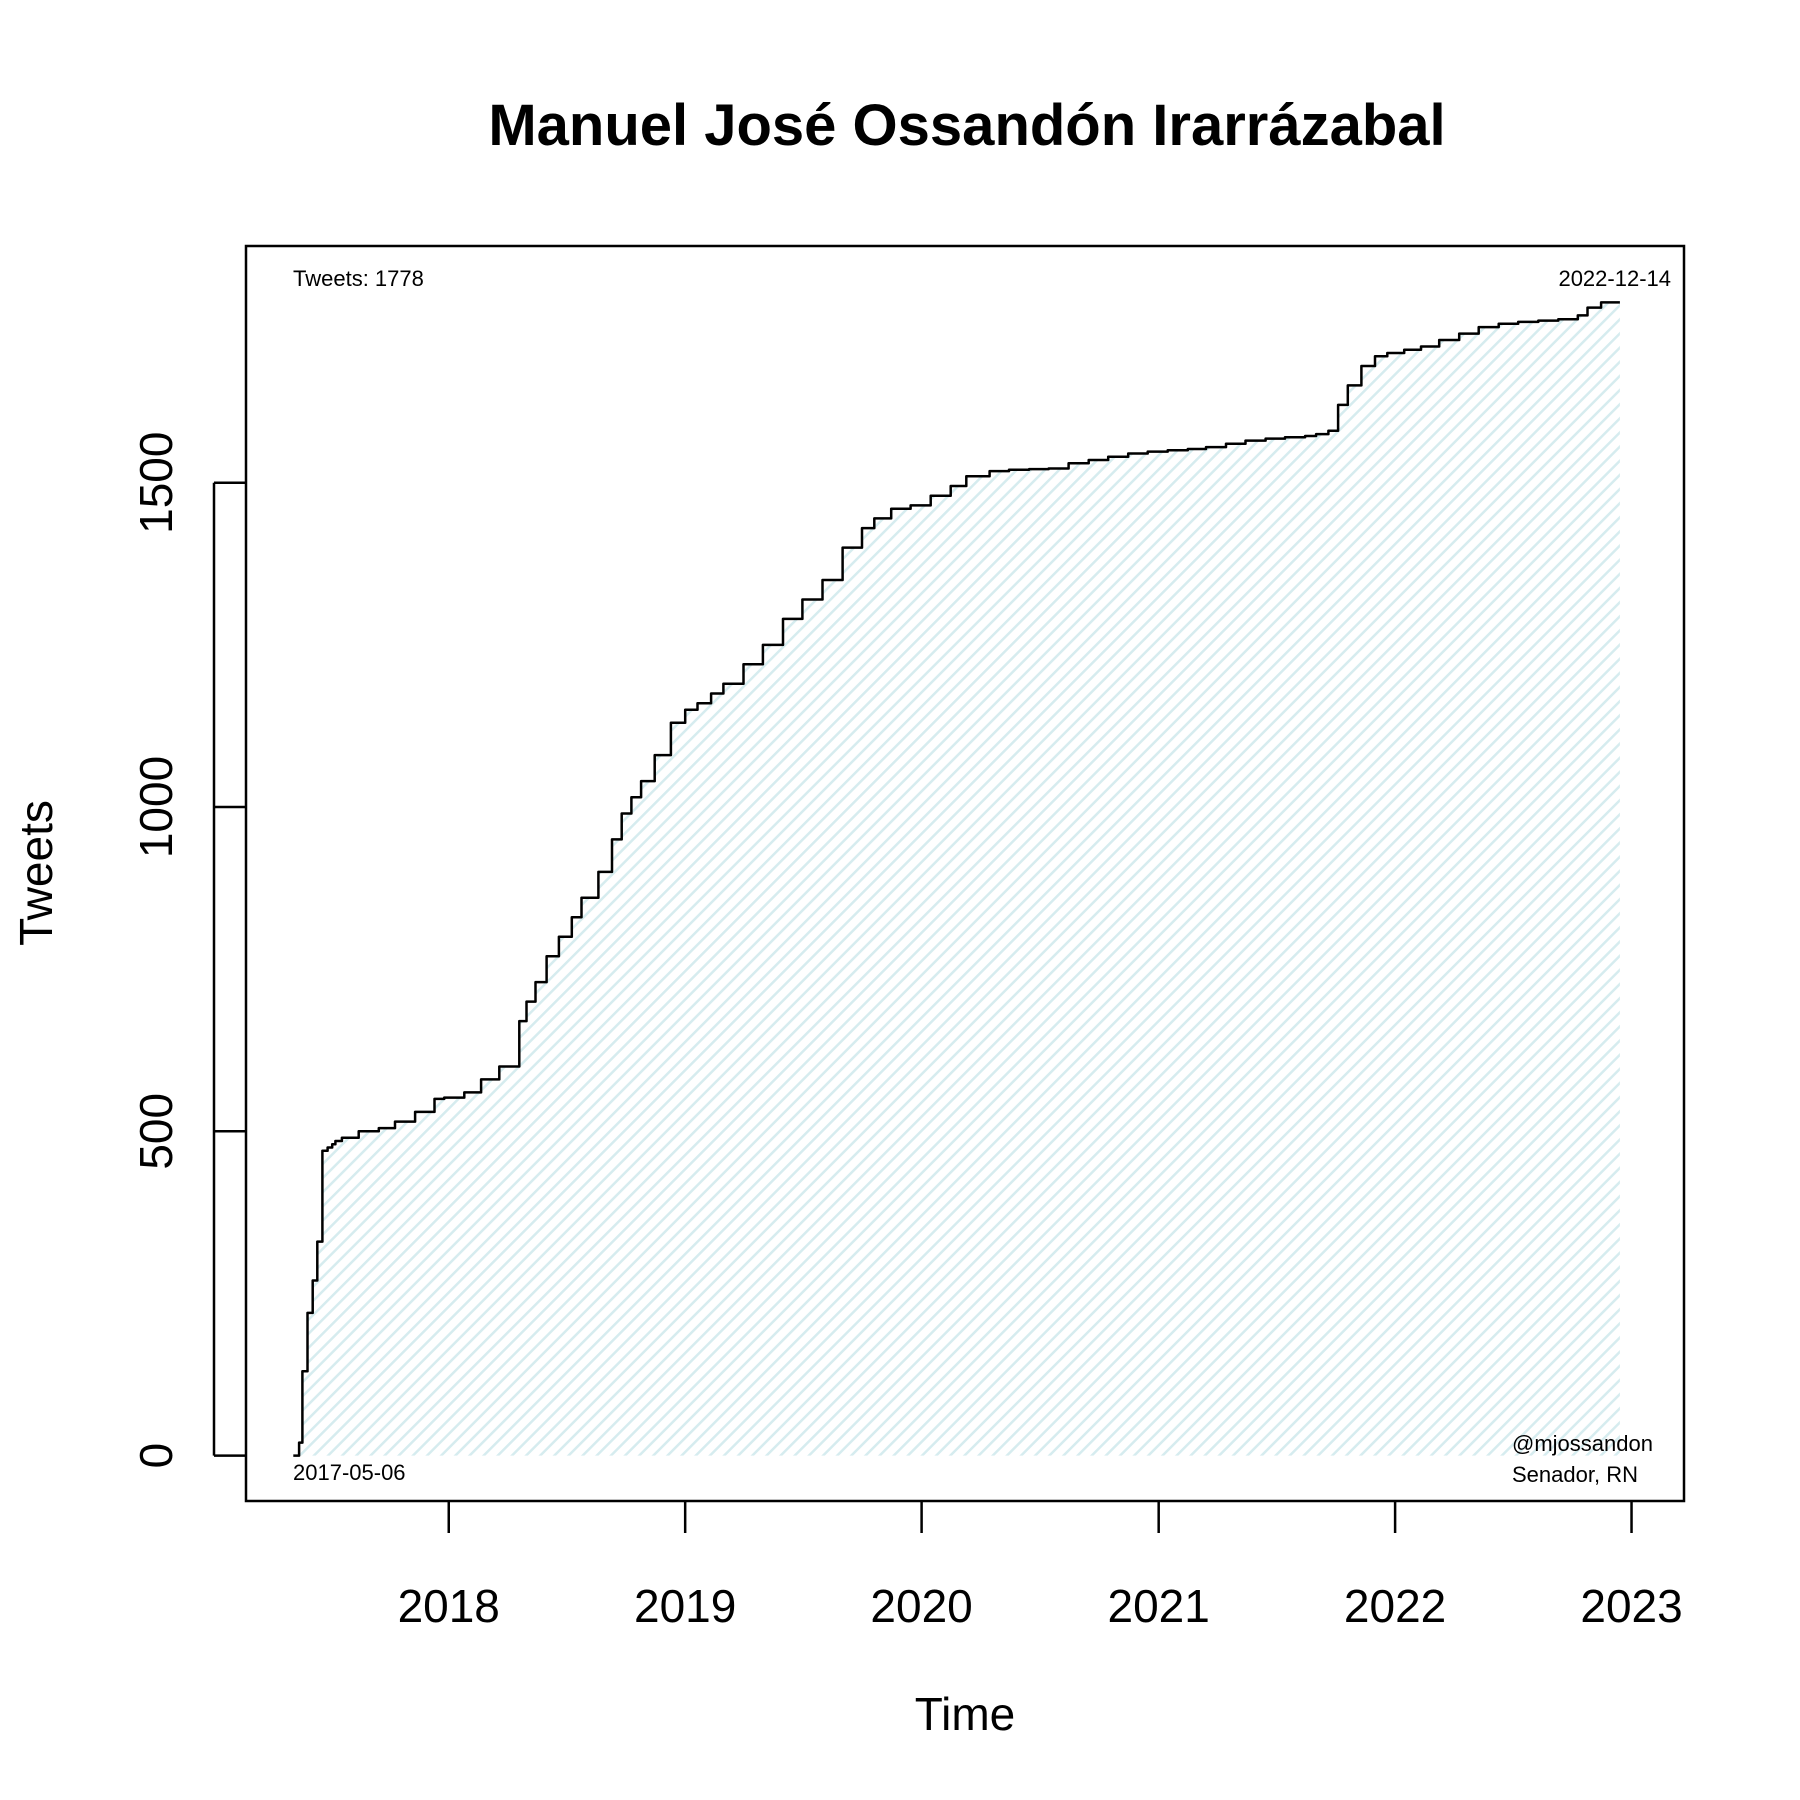 Image resolution: width=1800 pixels, height=1800 pixels. What do you see at coordinates (1631, 1606) in the screenshot?
I see `x-tick-label: 2023` at bounding box center [1631, 1606].